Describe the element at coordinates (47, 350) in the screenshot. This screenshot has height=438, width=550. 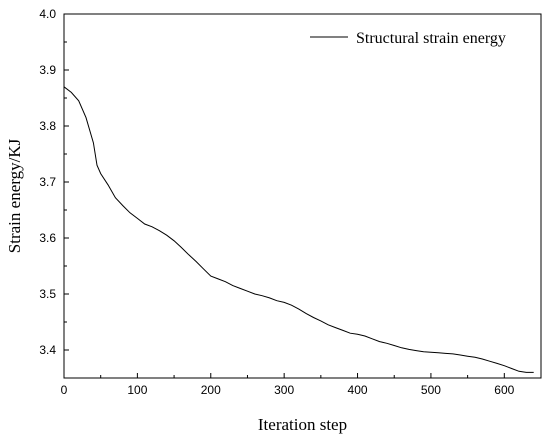
I see `y-tick-label: 3.4` at that location.